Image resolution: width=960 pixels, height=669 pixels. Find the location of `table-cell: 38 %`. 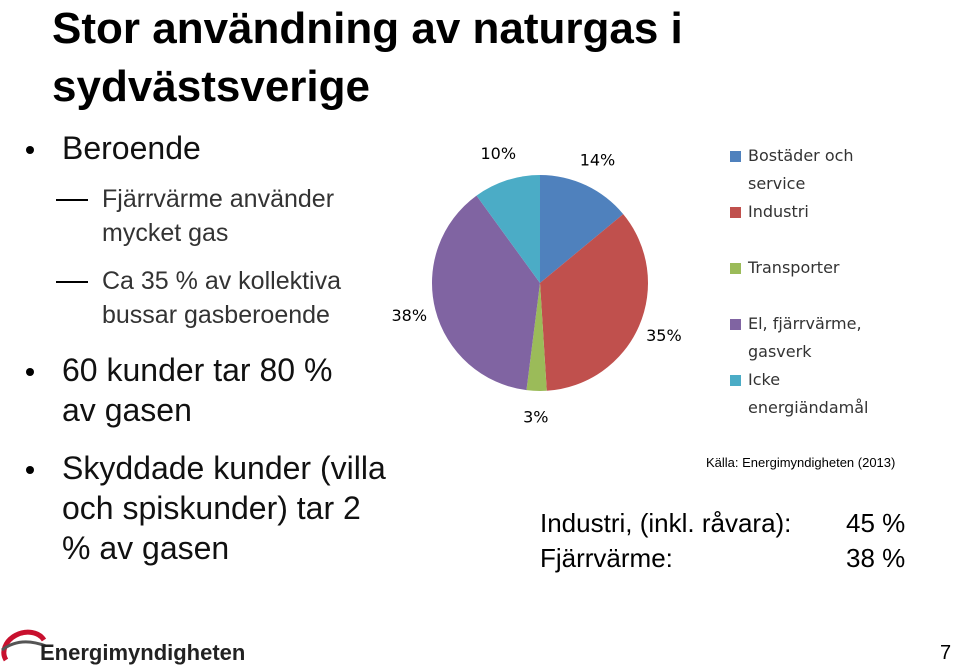

table-cell: 38 % is located at coordinates (876, 558).